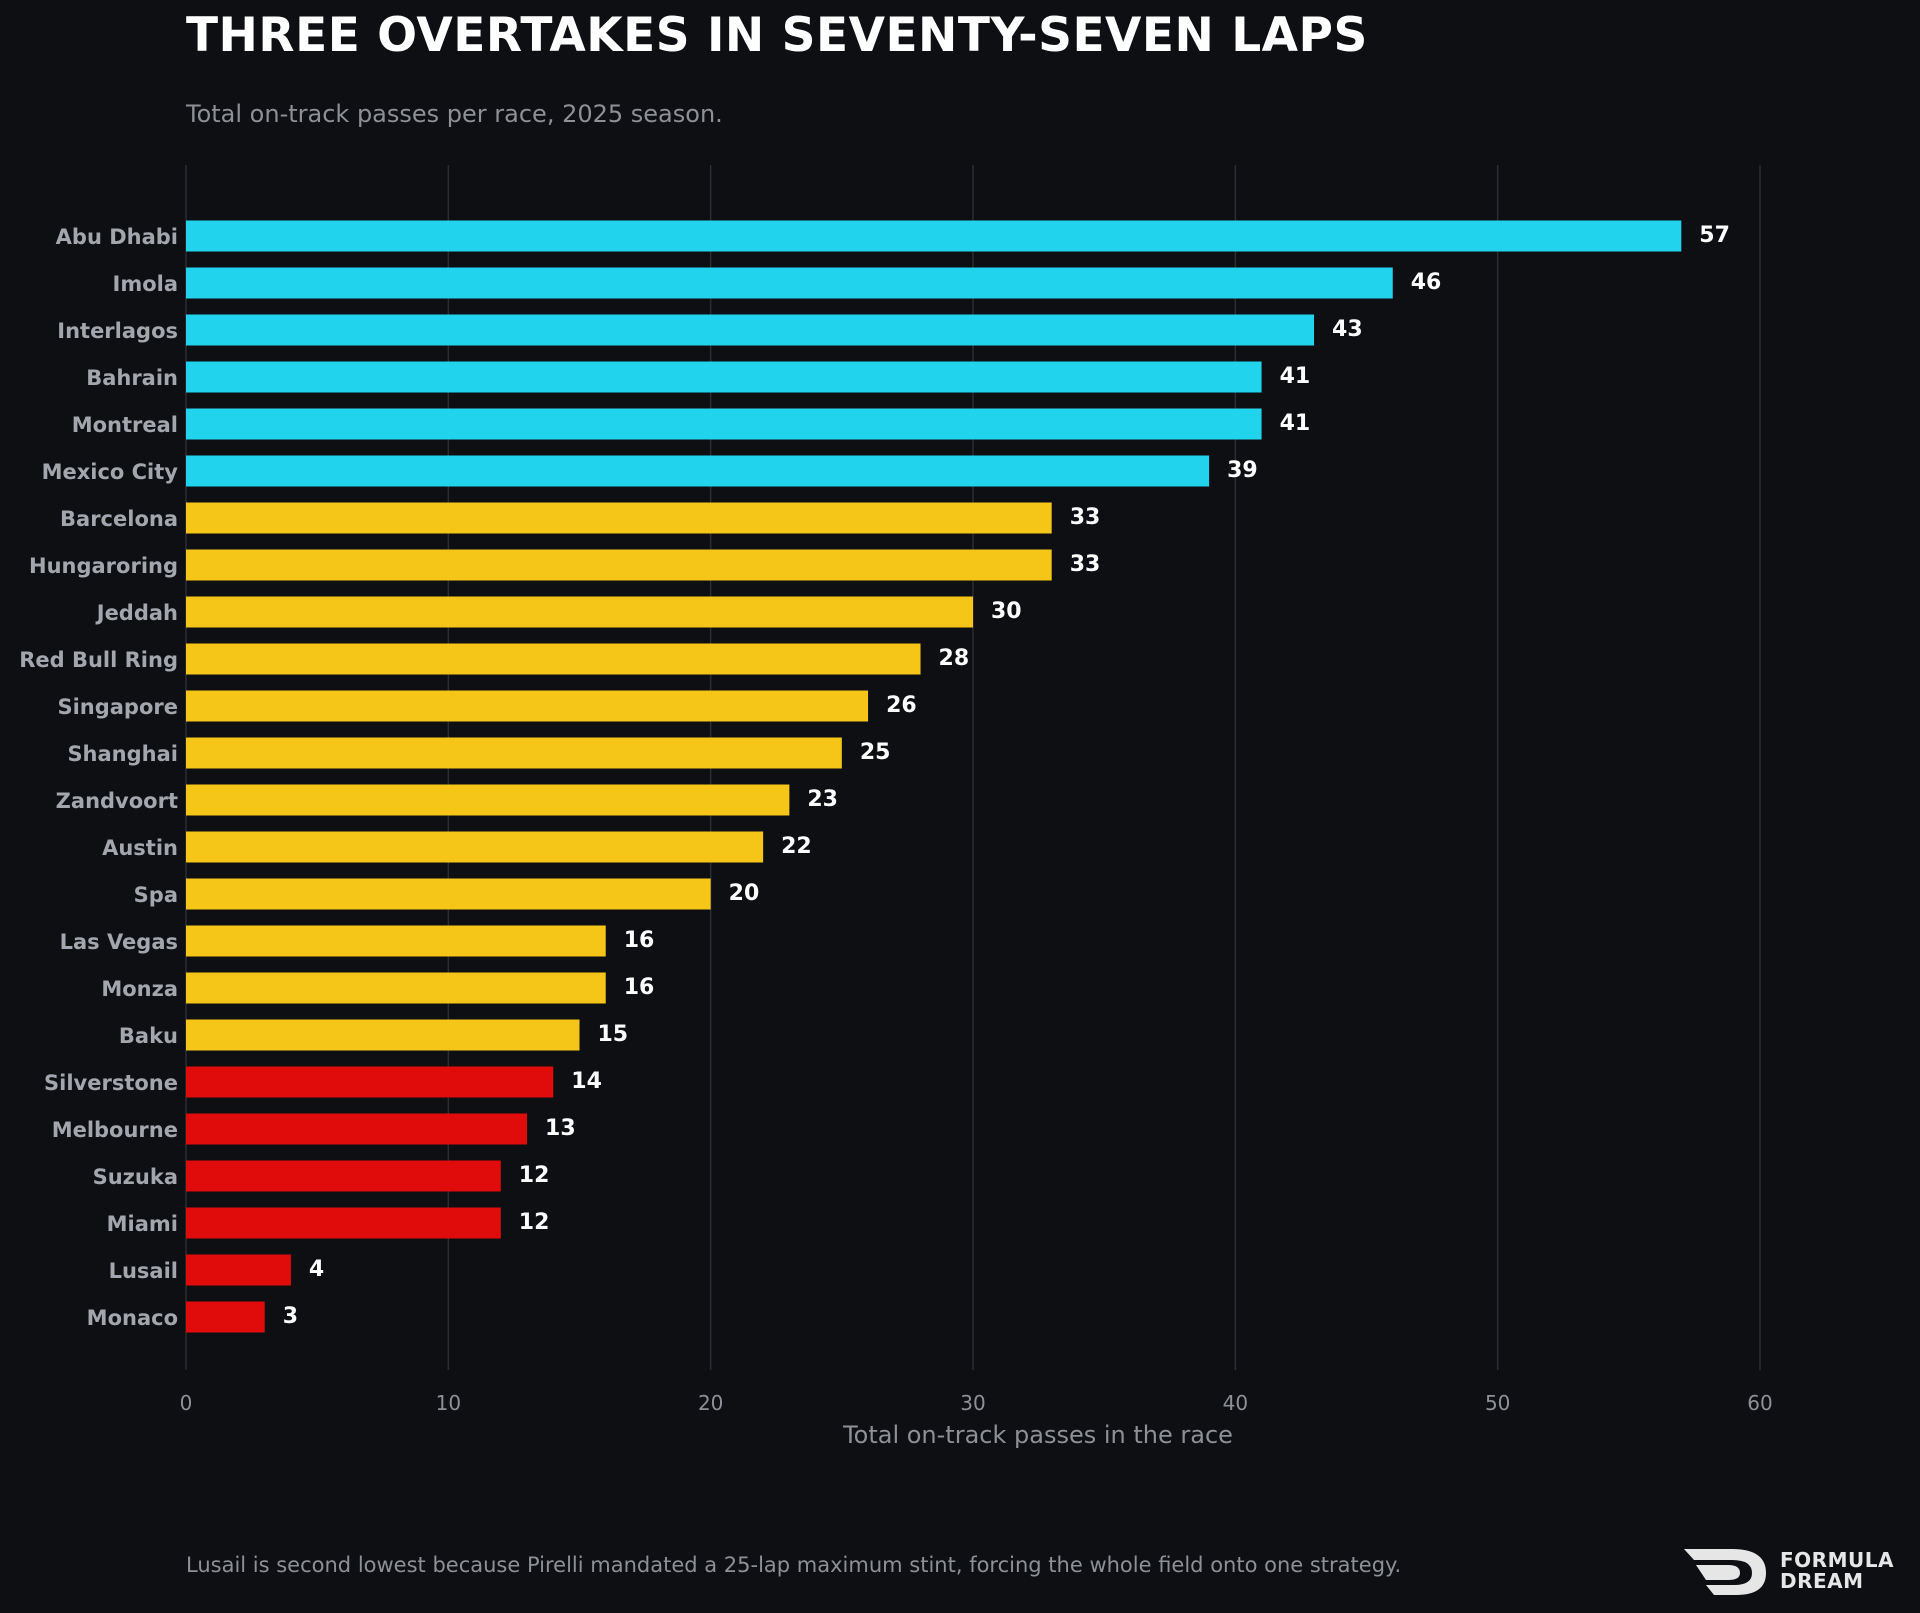 This screenshot has height=1613, width=1920. What do you see at coordinates (98, 660) in the screenshot?
I see `category-label: Red Bull Ring` at bounding box center [98, 660].